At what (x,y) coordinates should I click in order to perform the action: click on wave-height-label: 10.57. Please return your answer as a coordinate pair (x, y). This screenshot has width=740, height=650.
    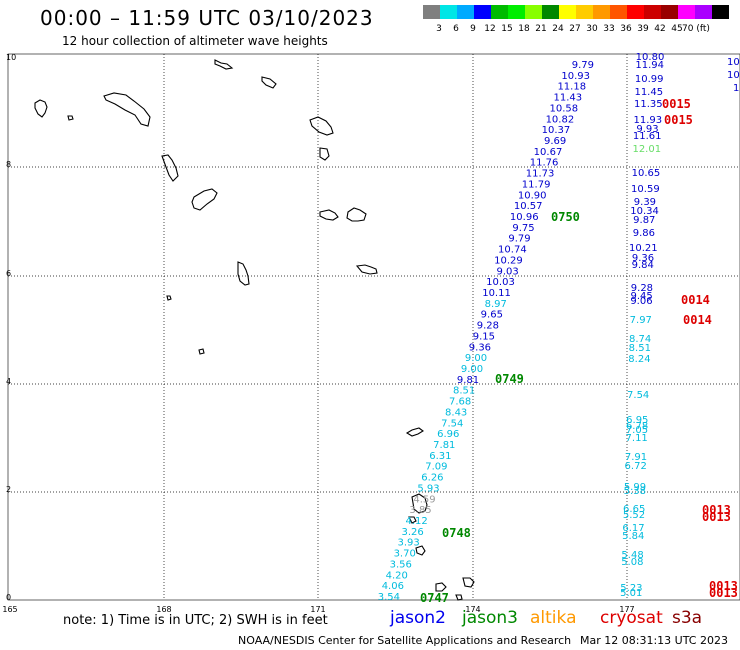
    Looking at the image, I should click on (528, 206).